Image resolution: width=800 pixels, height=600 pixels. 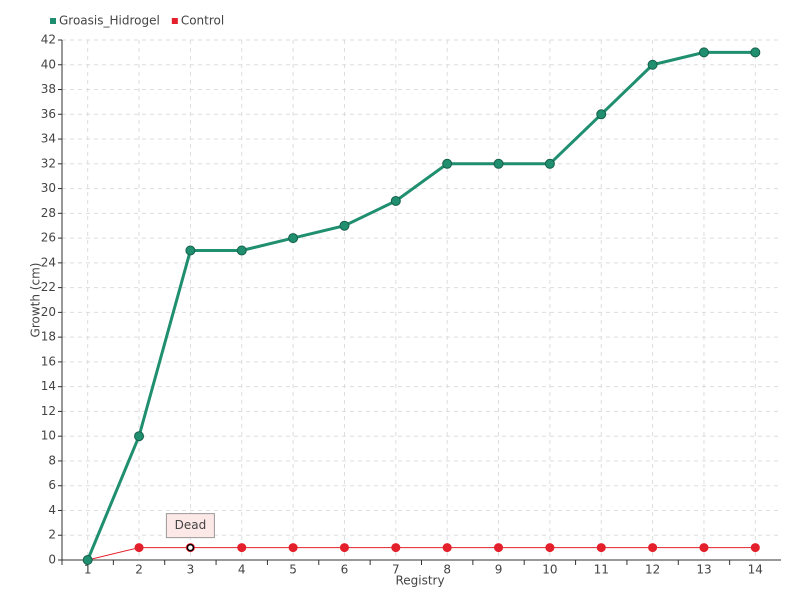 What do you see at coordinates (48, 64) in the screenshot?
I see `y-tick-label: 40` at bounding box center [48, 64].